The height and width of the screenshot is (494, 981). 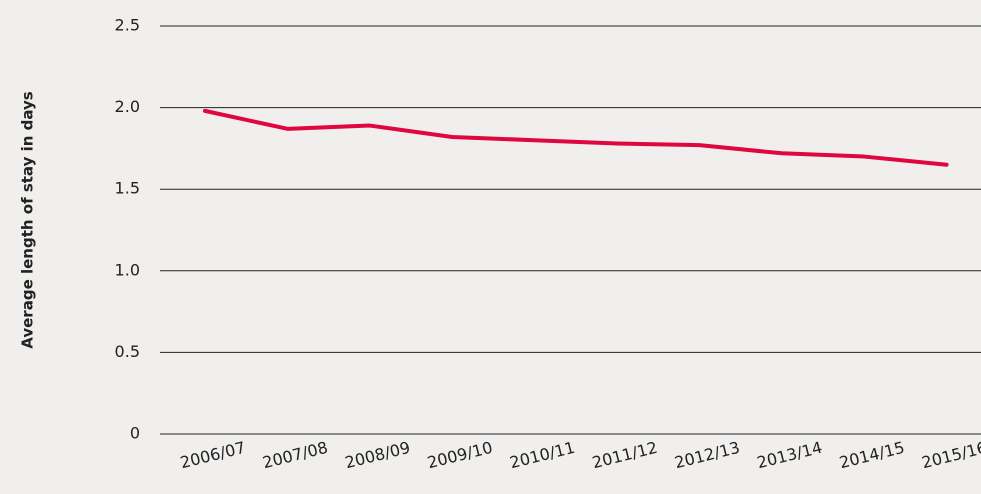 I want to click on x-tick-label: 2009/10, so click(x=459, y=455).